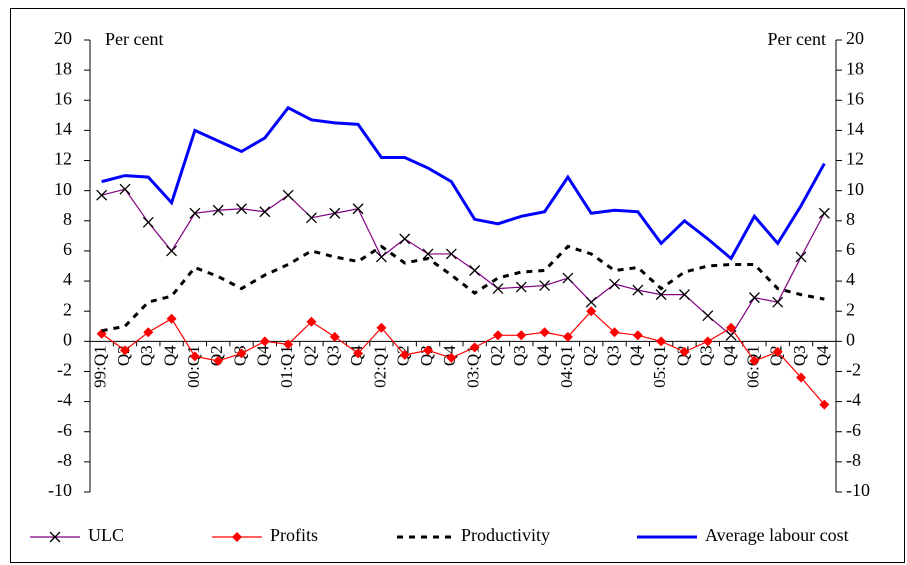 The width and height of the screenshot is (907, 565). Describe the element at coordinates (850, 249) in the screenshot. I see `y2-tick-label: 6` at that location.